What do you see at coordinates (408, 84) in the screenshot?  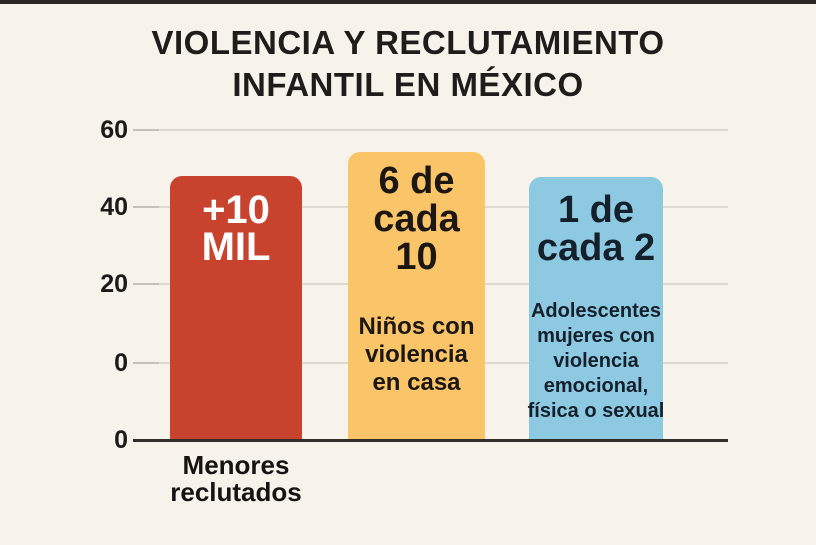 I see `title-line-2: INFANTIL EN MÉXICO` at bounding box center [408, 84].